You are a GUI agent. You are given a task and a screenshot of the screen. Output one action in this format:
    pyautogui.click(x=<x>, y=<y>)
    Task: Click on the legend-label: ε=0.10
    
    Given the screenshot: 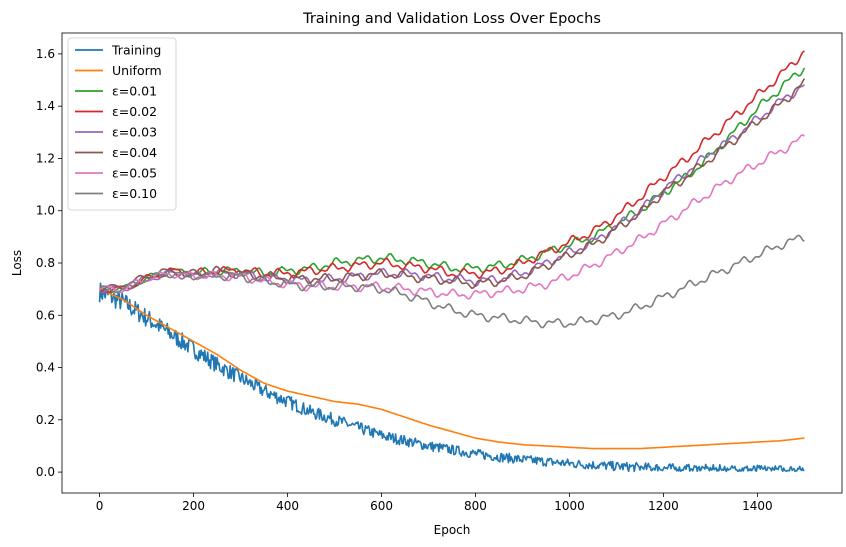 What is the action you would take?
    pyautogui.click(x=134, y=193)
    